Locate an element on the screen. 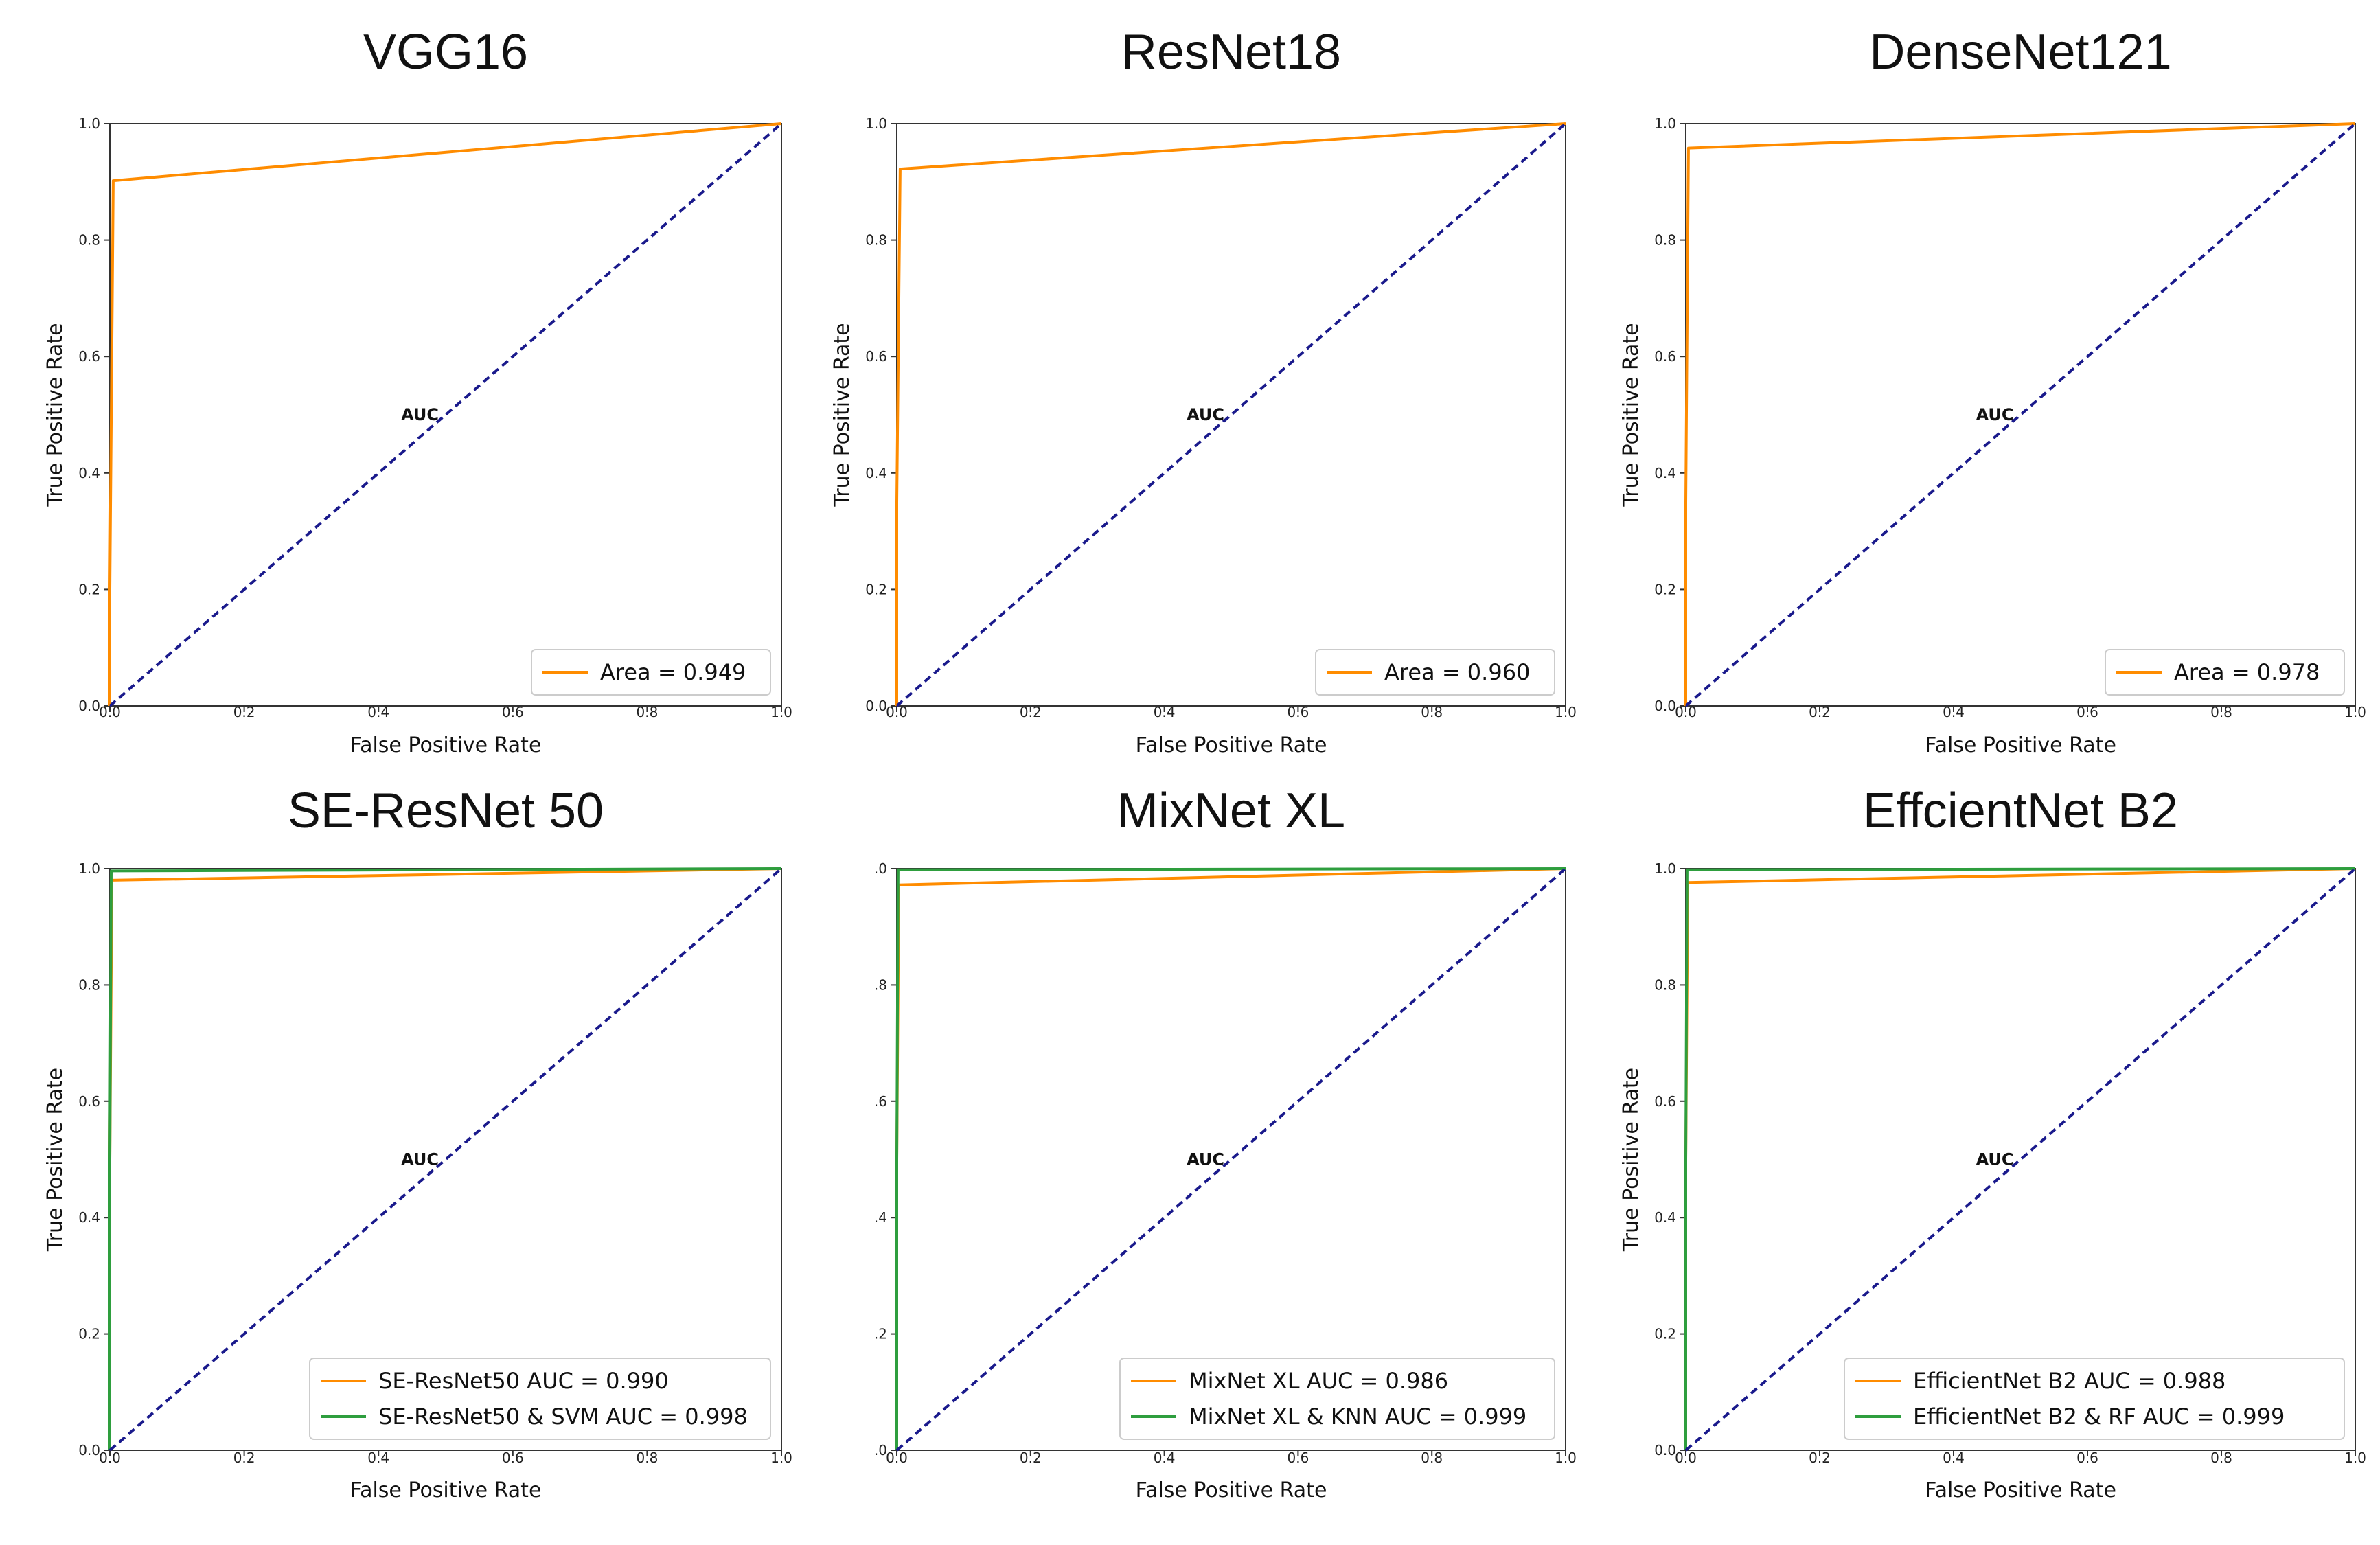 The height and width of the screenshot is (1545, 2380). legend: Area = 0.960 is located at coordinates (1435, 672).